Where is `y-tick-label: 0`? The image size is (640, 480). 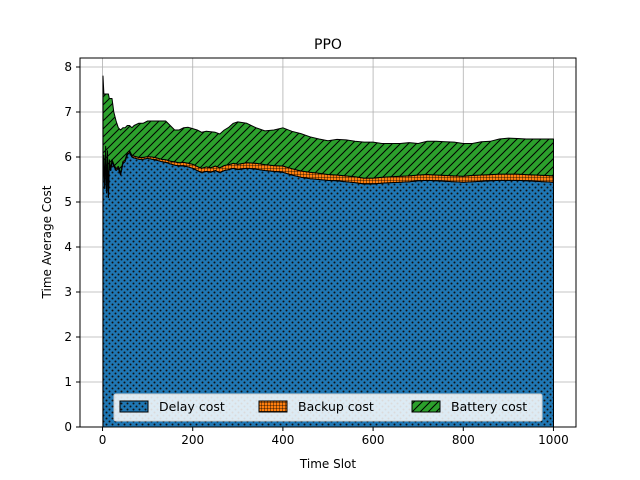
y-tick-label: 0 is located at coordinates (68, 427).